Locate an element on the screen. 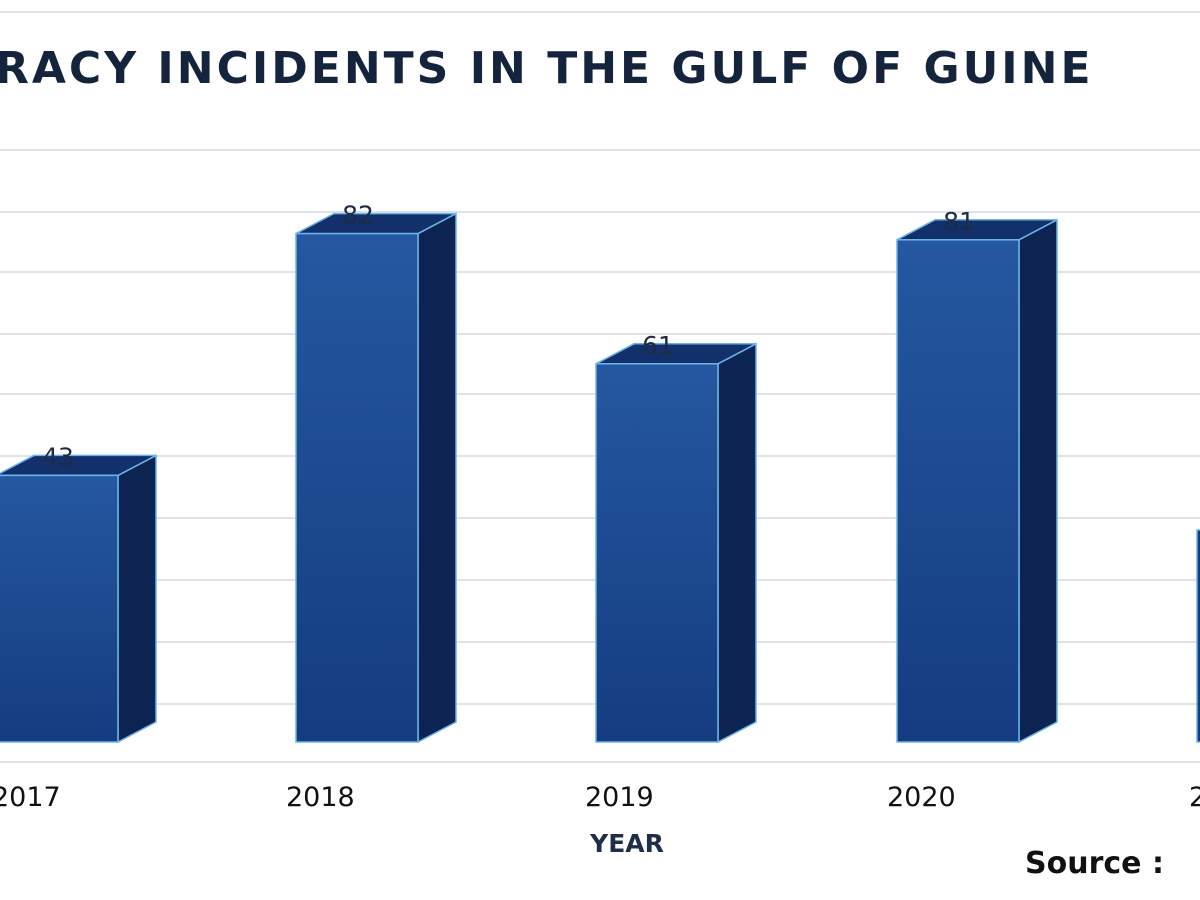  bar-2017 is located at coordinates (78, 599).